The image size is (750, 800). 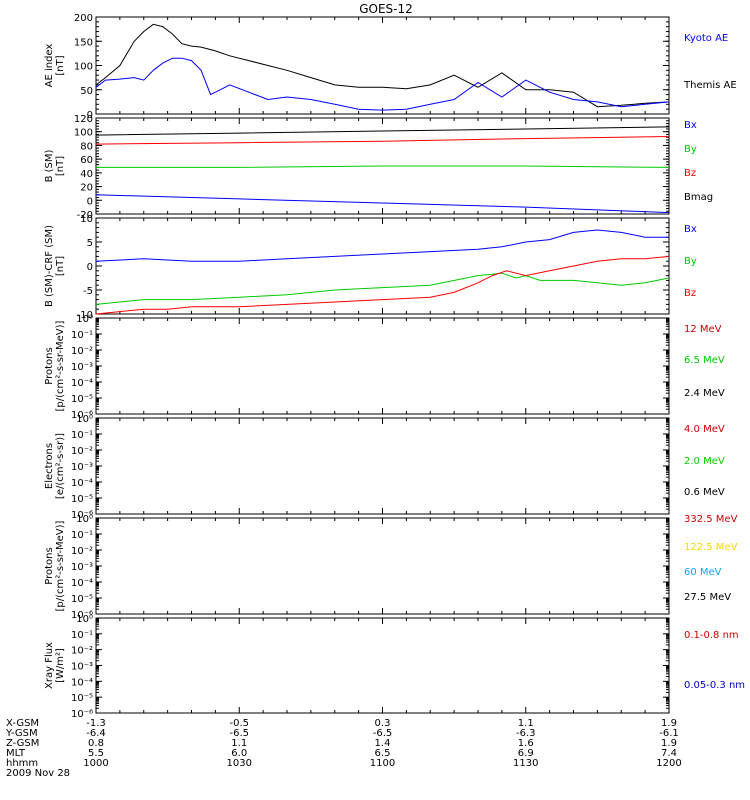 I want to click on y-axis-label: Protons, so click(x=49, y=565).